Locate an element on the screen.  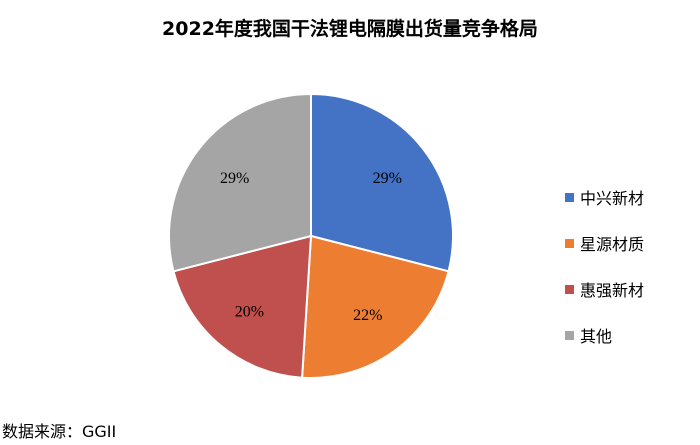
legend-label: 惠强新材 is located at coordinates (612, 290).